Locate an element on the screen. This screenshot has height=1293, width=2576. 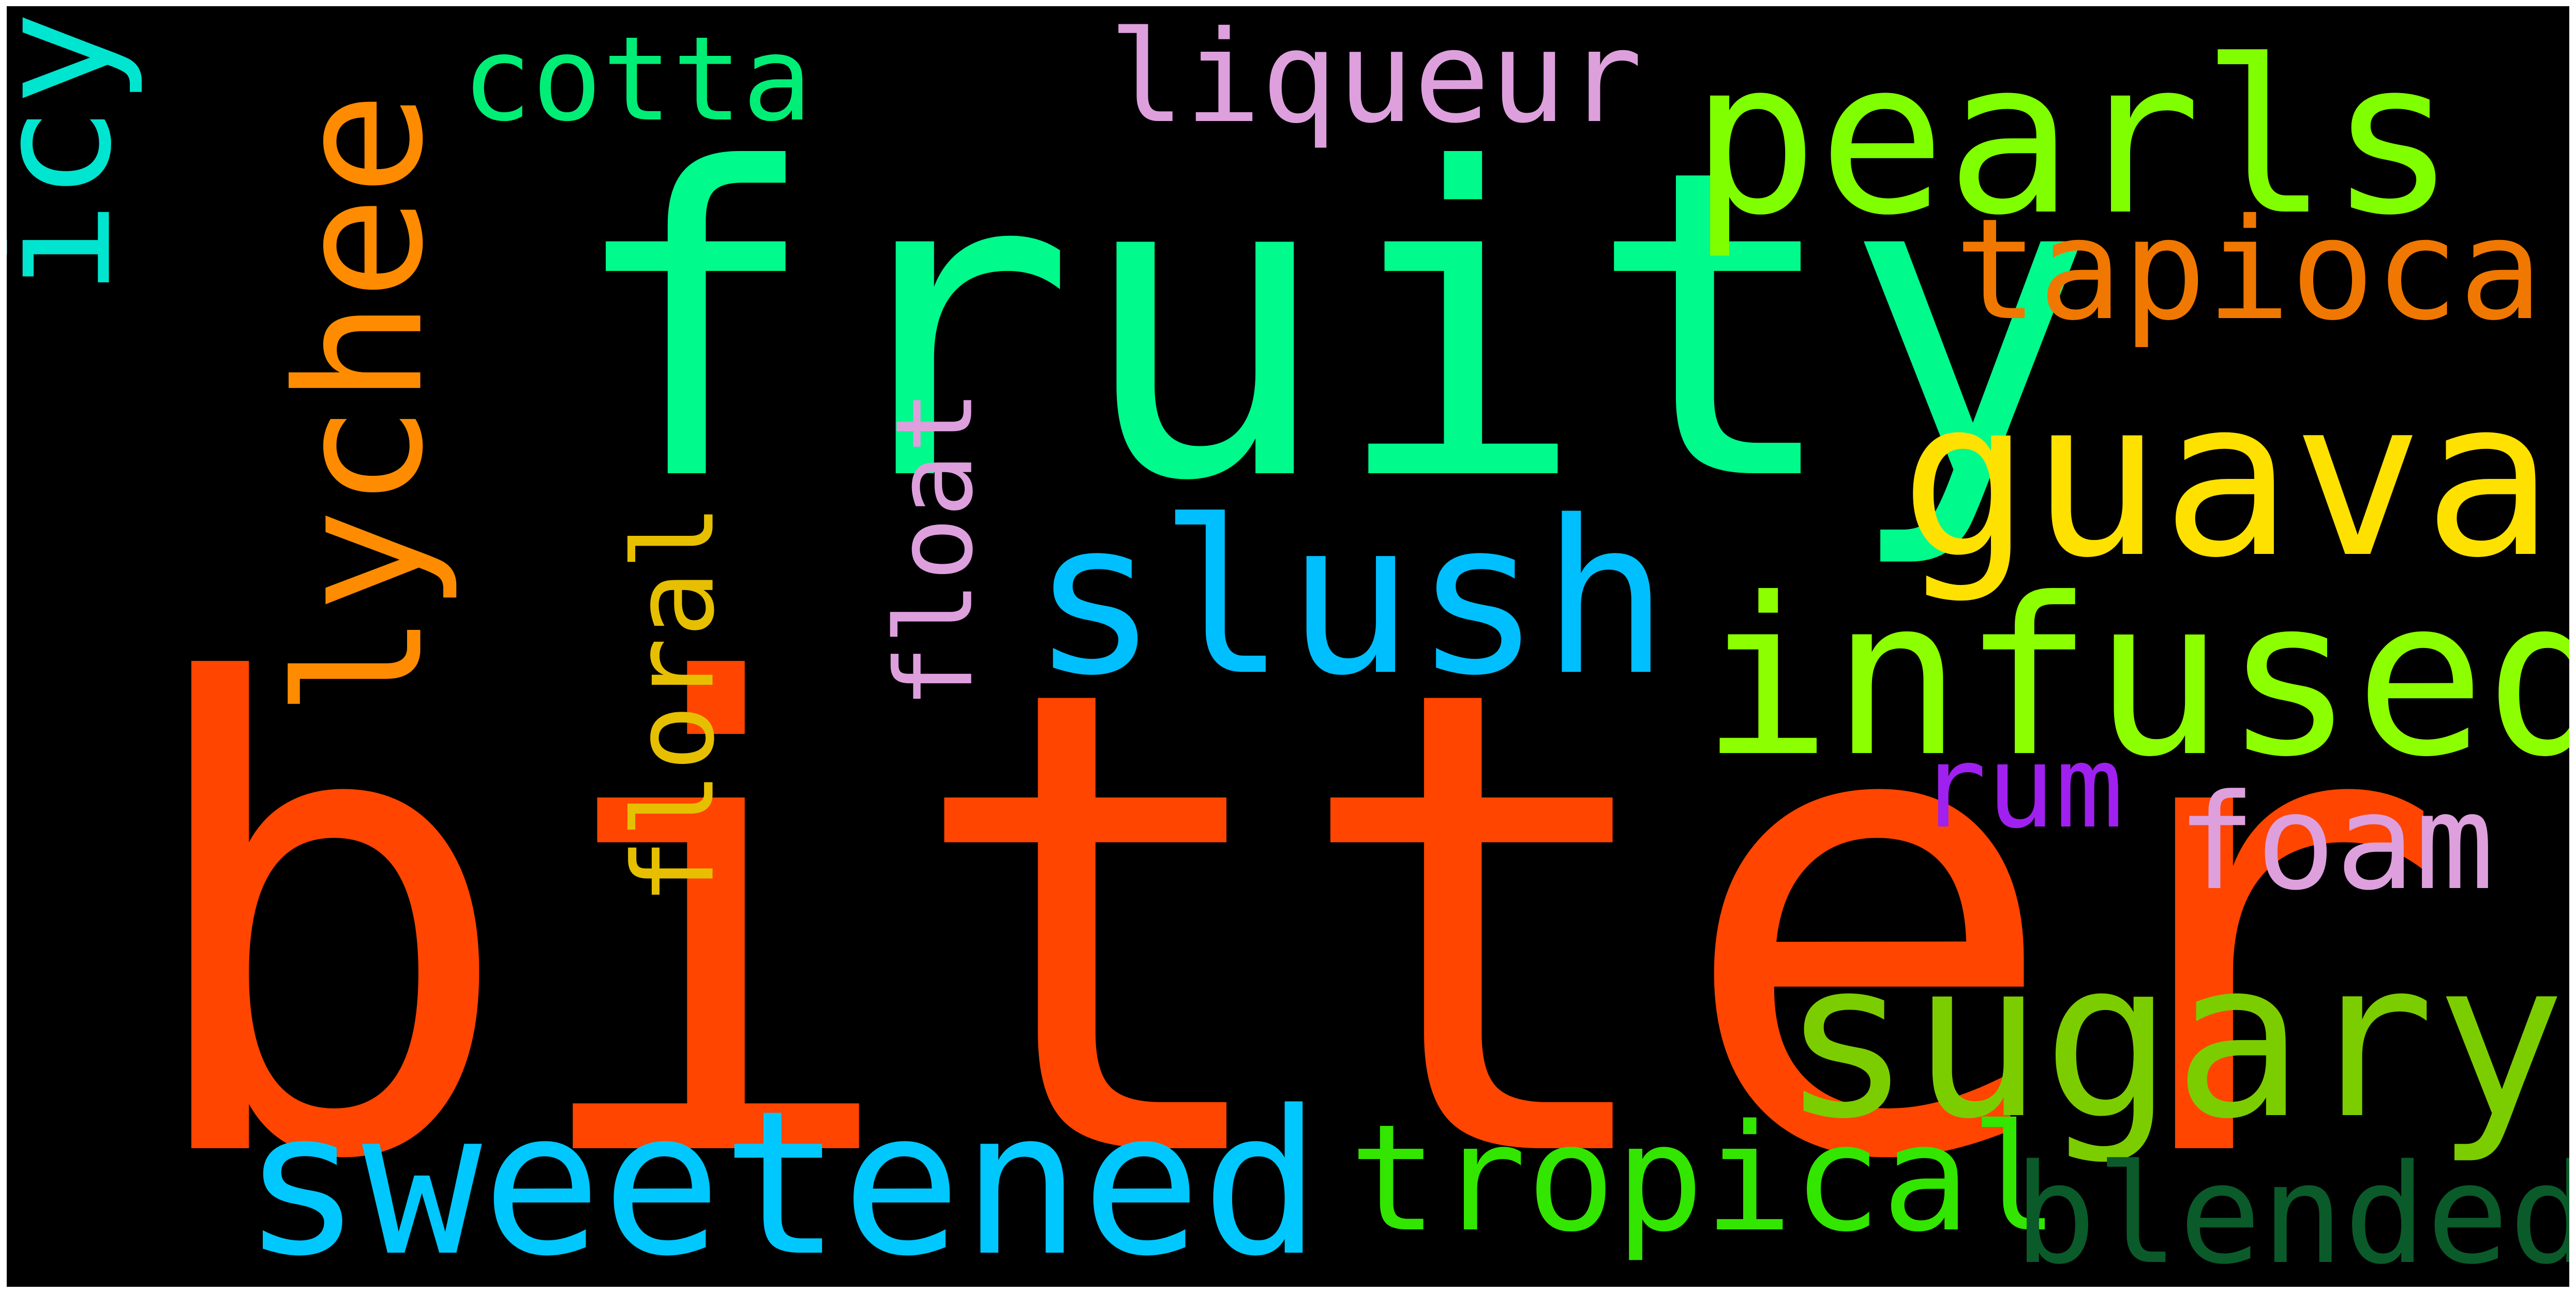
word-sweetened: sweetened is located at coordinates (782, 1177).